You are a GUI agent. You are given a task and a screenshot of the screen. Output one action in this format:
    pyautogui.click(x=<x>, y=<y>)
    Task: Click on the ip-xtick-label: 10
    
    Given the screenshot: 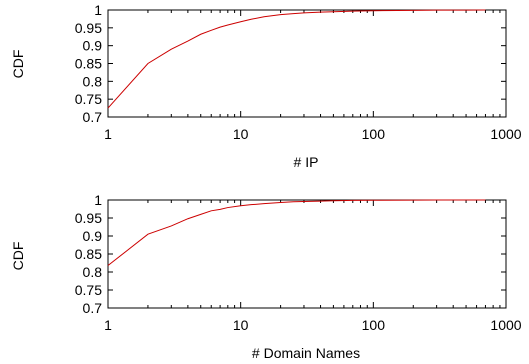 What is the action you would take?
    pyautogui.click(x=241, y=134)
    